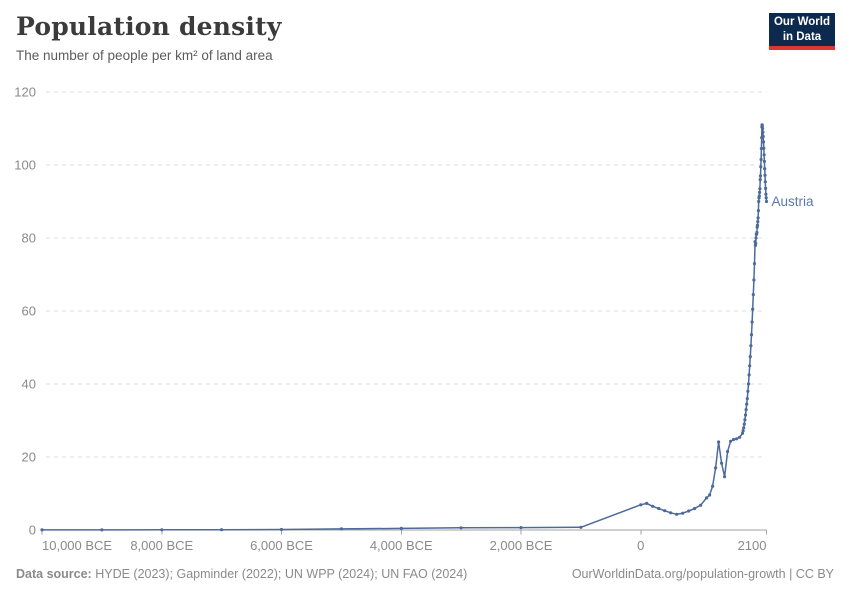 The width and height of the screenshot is (850, 600). I want to click on x-tick-label--2000: 2,000 BCE, so click(521, 545).